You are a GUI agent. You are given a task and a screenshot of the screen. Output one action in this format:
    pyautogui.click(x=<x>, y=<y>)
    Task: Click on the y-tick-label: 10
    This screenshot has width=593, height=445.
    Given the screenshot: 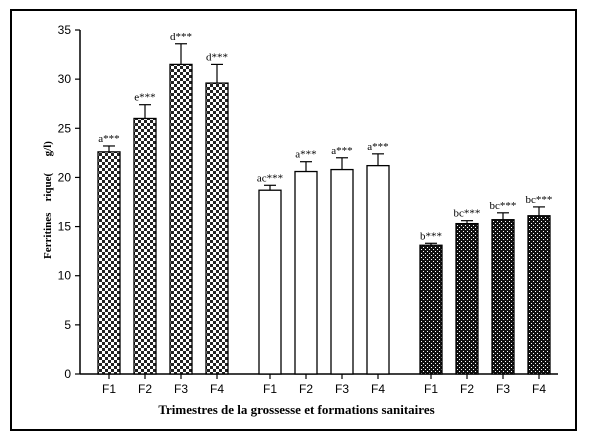 What is the action you would take?
    pyautogui.click(x=65, y=276)
    